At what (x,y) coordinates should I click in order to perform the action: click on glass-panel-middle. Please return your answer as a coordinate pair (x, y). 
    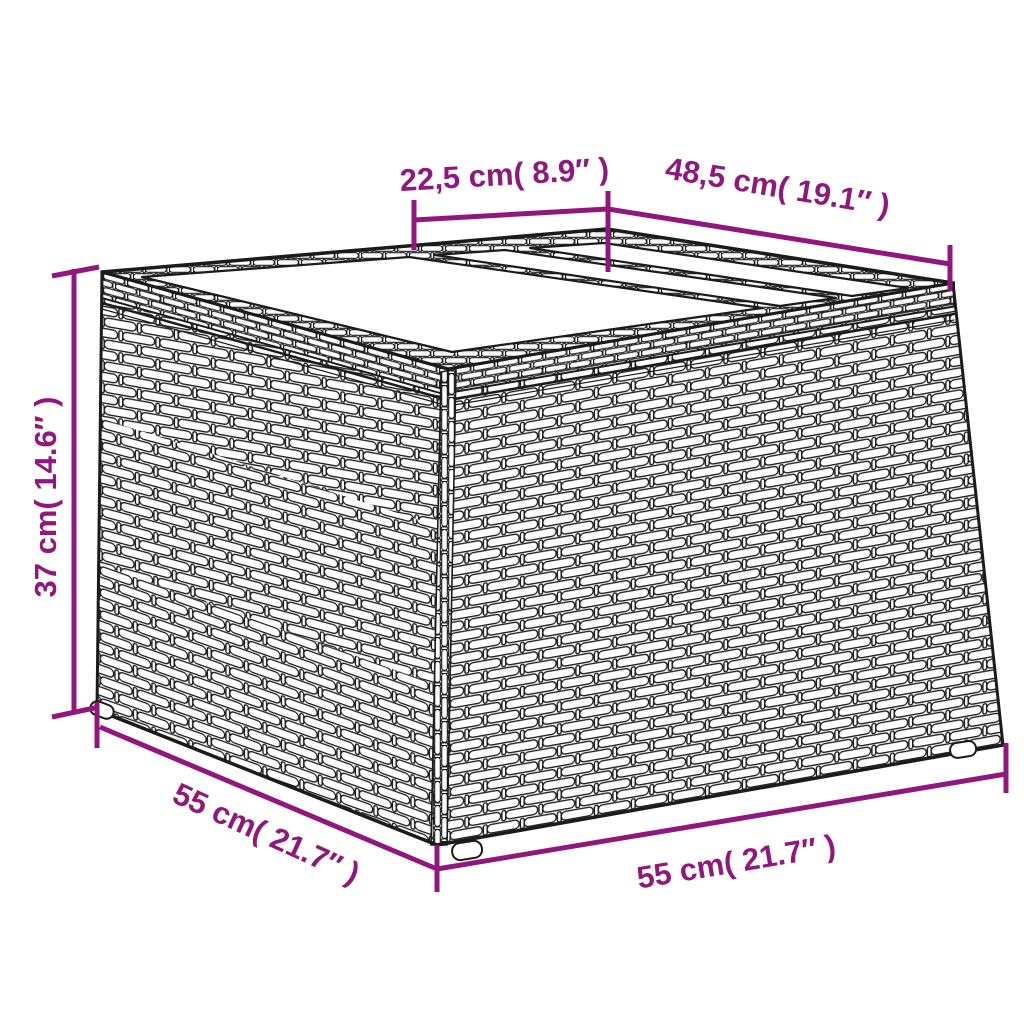
    Looking at the image, I should click on (635, 278).